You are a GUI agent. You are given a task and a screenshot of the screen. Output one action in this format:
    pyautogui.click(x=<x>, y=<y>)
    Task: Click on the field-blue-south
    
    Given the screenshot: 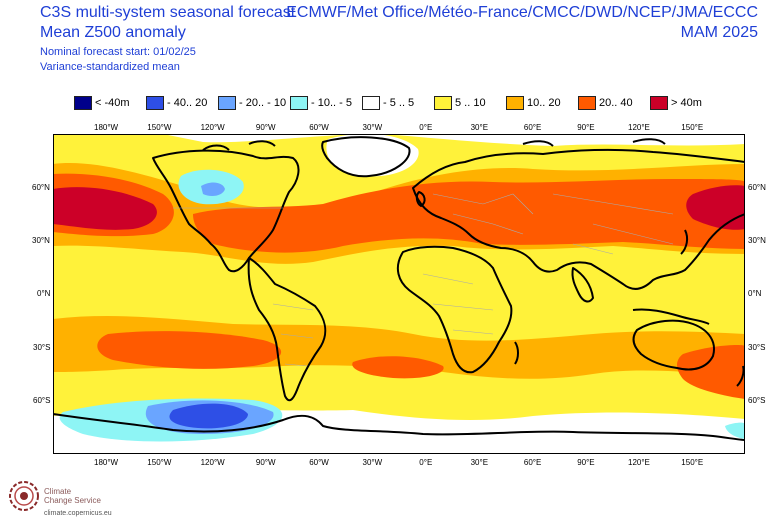 What is the action you would take?
    pyautogui.click(x=208, y=416)
    